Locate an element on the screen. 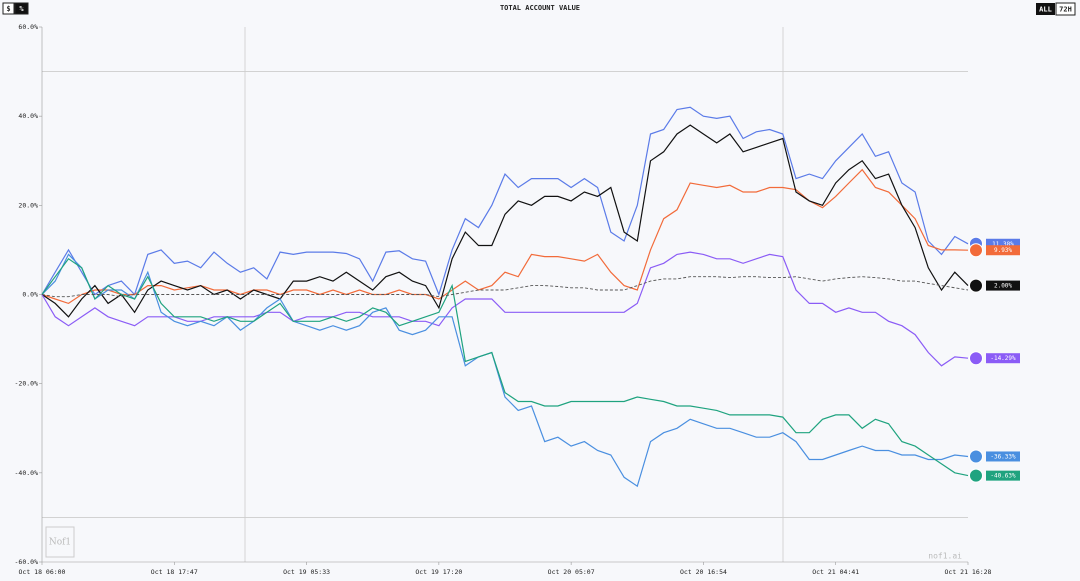 Image resolution: width=1080 pixels, height=581 pixels. chart-title: TOTAL ACCOUNT VALUE is located at coordinates (540, 8).